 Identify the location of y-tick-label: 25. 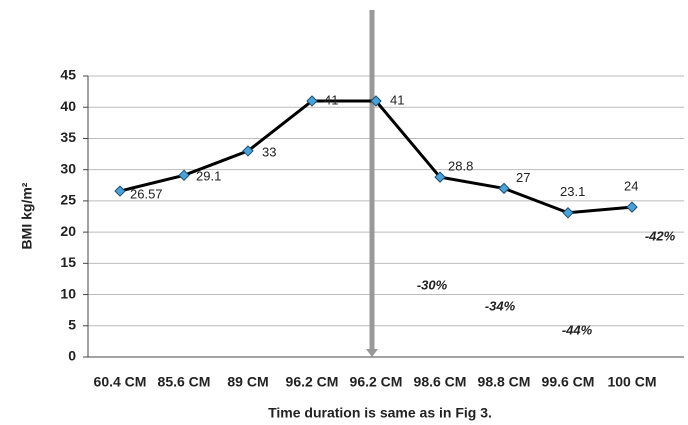
(68, 200).